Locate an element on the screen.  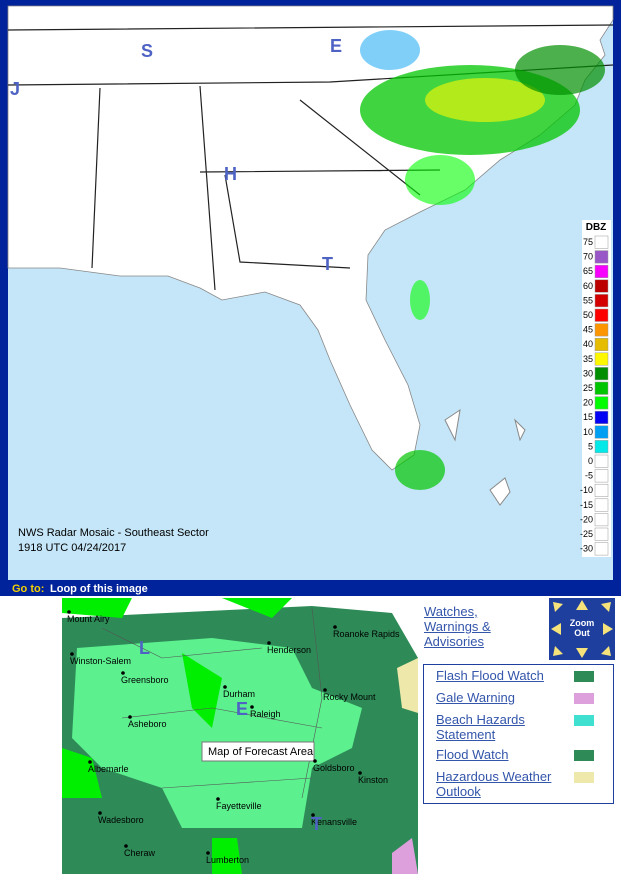
zoom-control: Zoom Out is located at coordinates (582, 629).